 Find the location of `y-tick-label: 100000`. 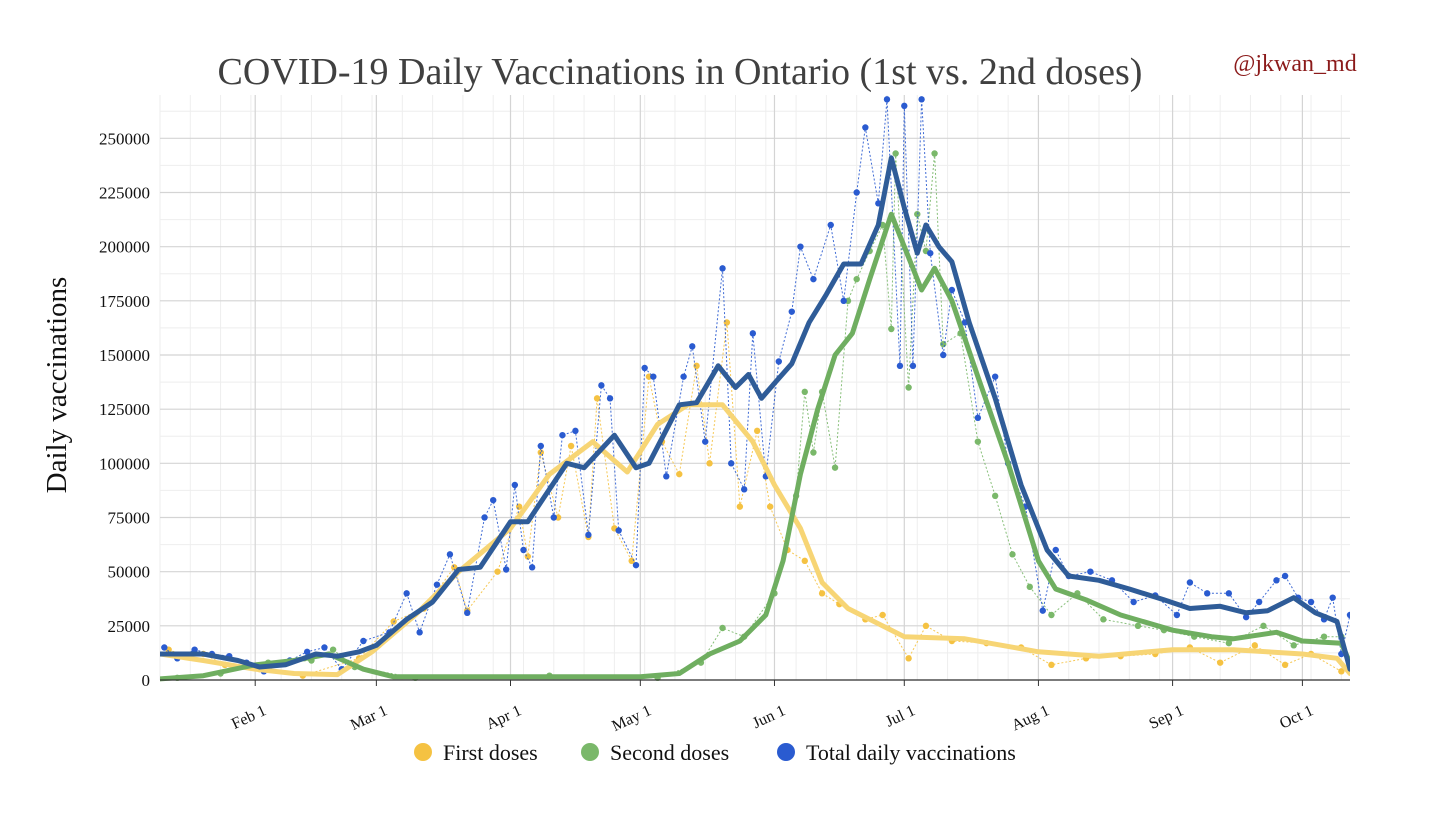

y-tick-label: 100000 is located at coordinates (124, 463).